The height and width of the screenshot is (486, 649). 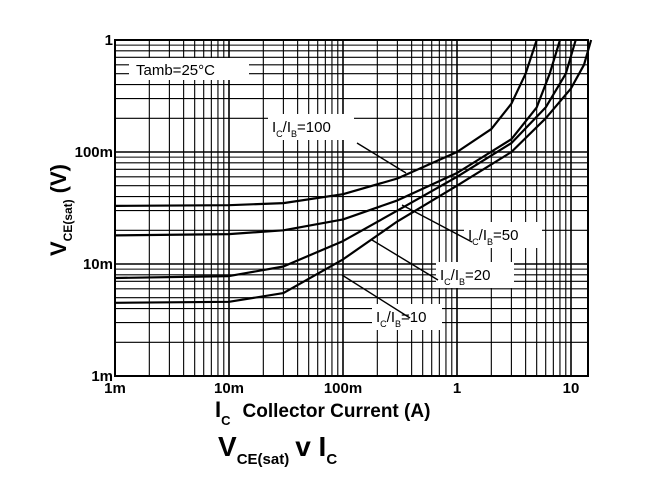 I want to click on x-tick-label: 1, so click(x=457, y=388).